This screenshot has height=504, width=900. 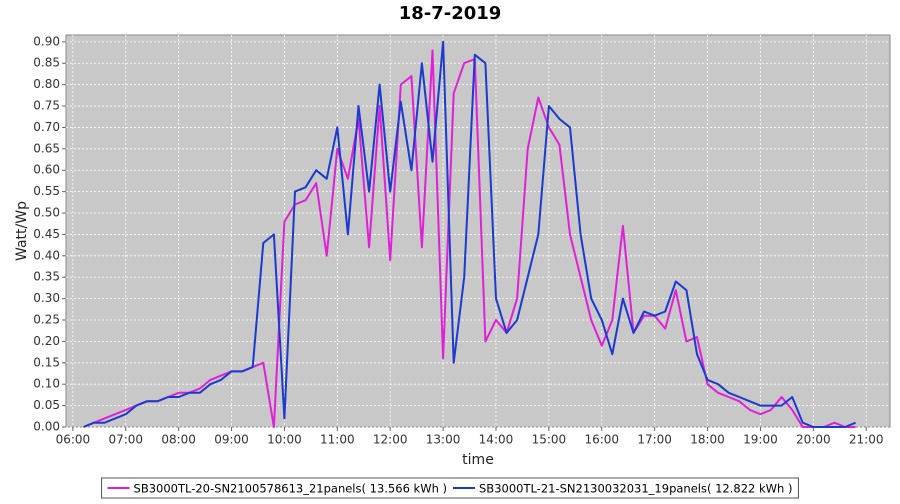 What do you see at coordinates (478, 460) in the screenshot?
I see `x-axis-label: time` at bounding box center [478, 460].